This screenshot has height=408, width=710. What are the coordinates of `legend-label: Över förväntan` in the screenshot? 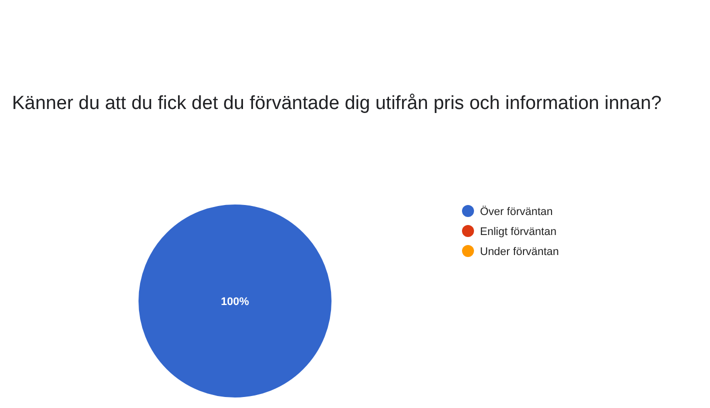 It's located at (516, 211).